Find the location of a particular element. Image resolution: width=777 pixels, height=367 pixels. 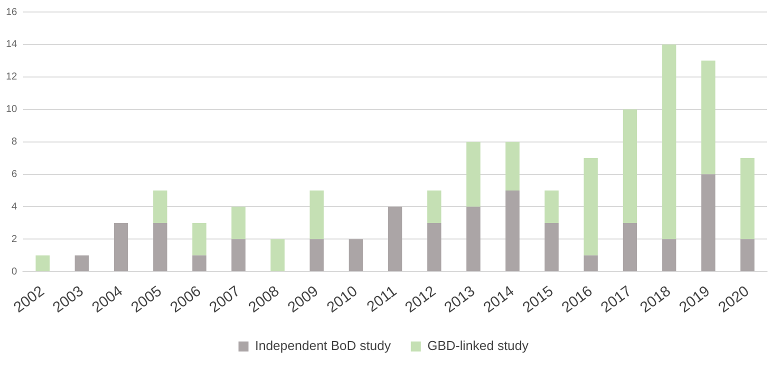

y-tick-label: 4 is located at coordinates (15, 206).